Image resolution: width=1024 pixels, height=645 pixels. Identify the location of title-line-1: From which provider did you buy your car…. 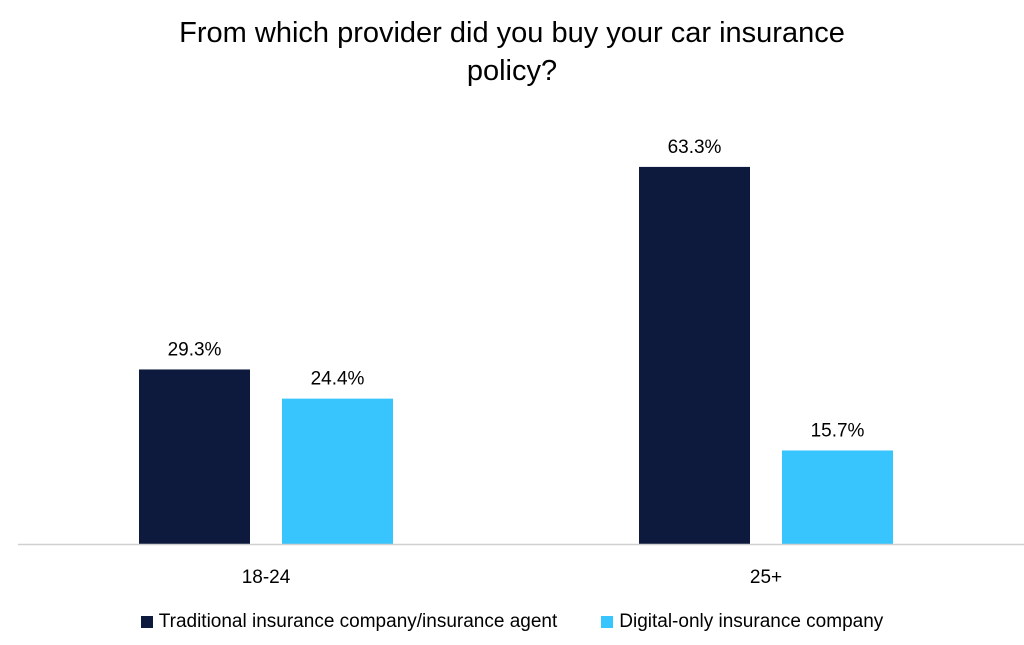
(512, 33).